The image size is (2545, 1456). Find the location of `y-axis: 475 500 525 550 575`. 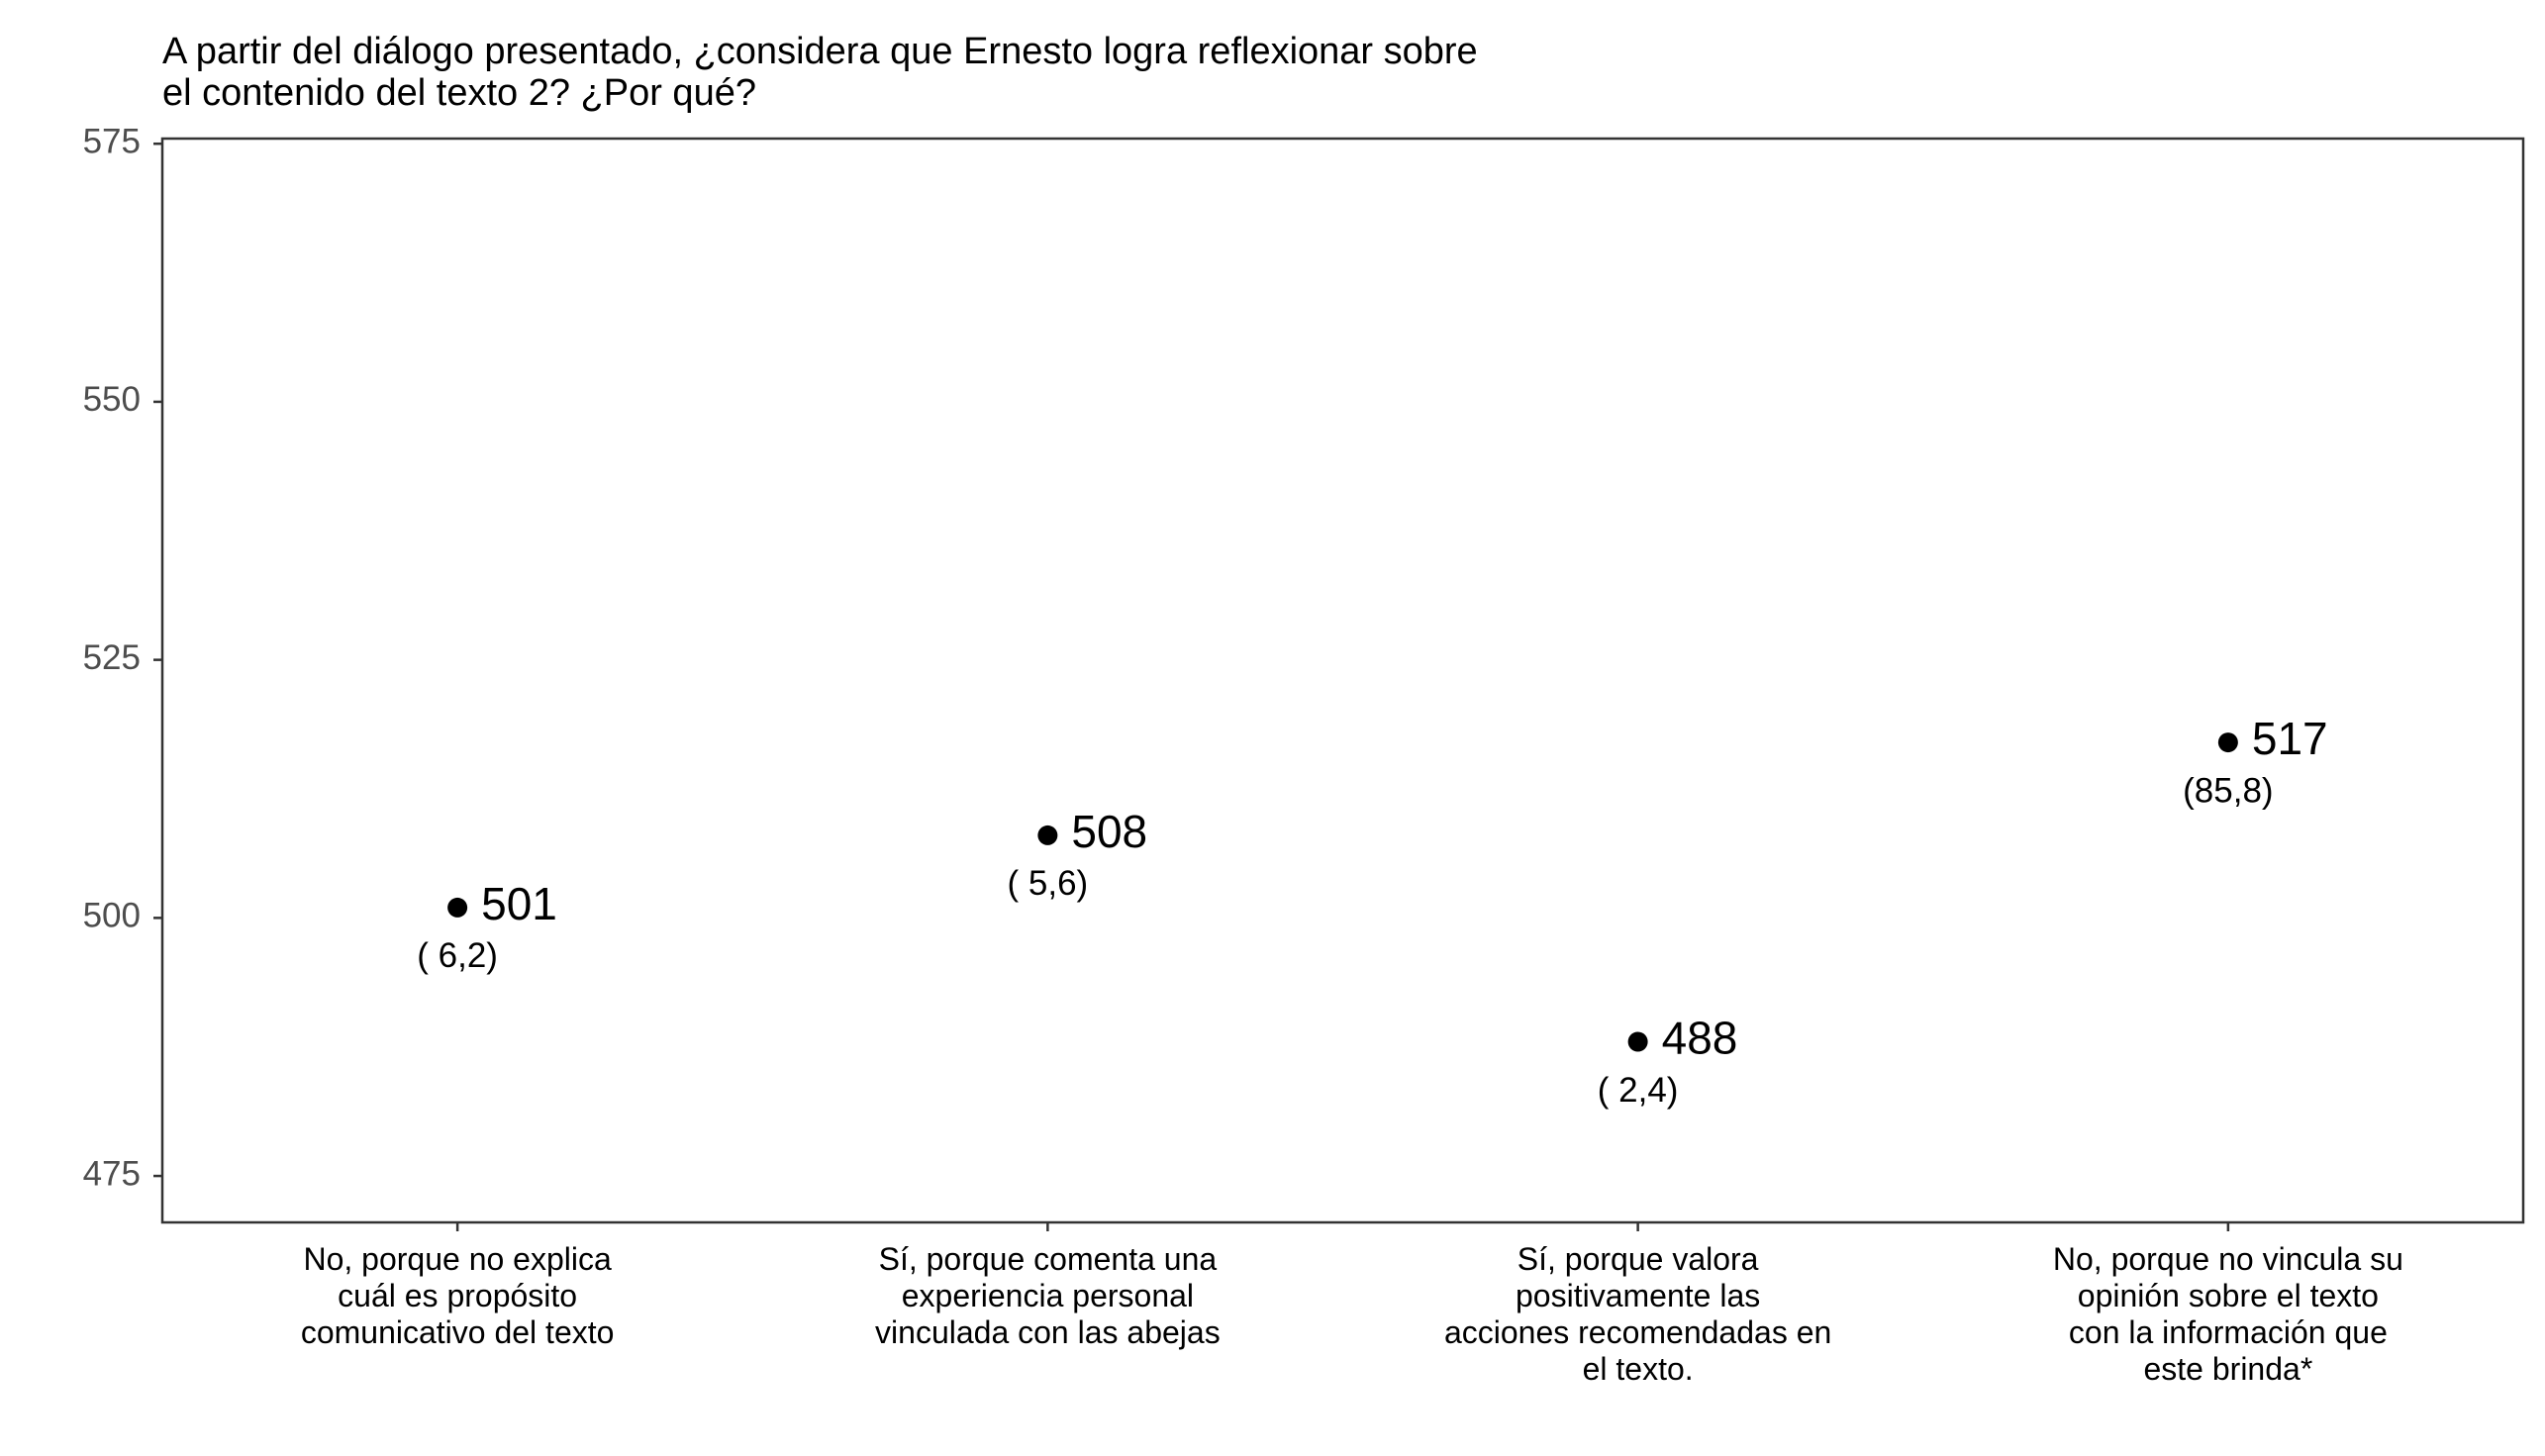

y-axis: 475 500 525 550 575 is located at coordinates (122, 657).